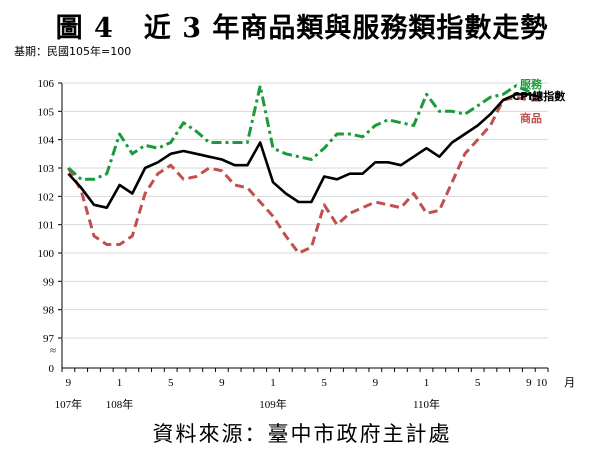 This screenshot has width=604, height=456. I want to click on base-period-note: 基期：民國105年=100, so click(73, 51).